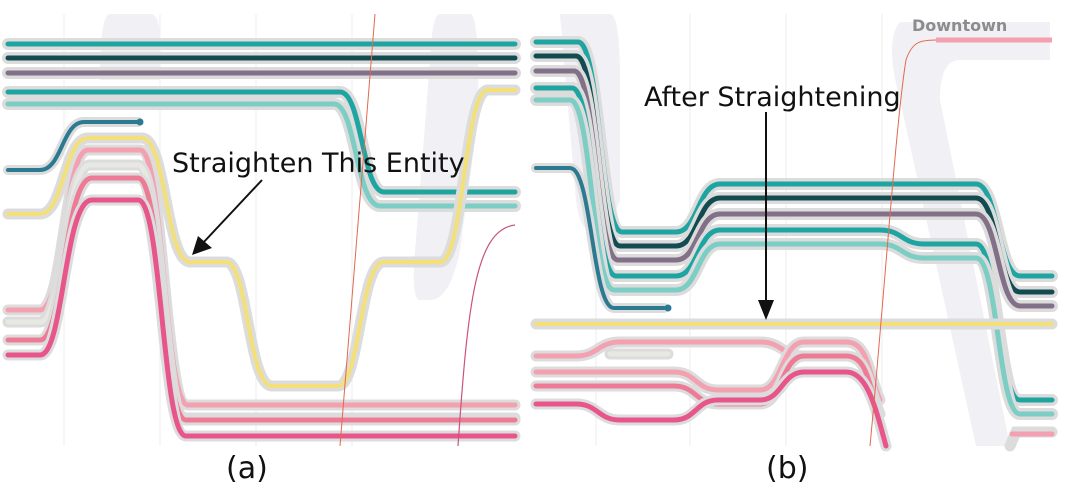 This screenshot has height=487, width=1068. Describe the element at coordinates (73, 146) in the screenshot. I see `panel-a-blue-line` at that location.